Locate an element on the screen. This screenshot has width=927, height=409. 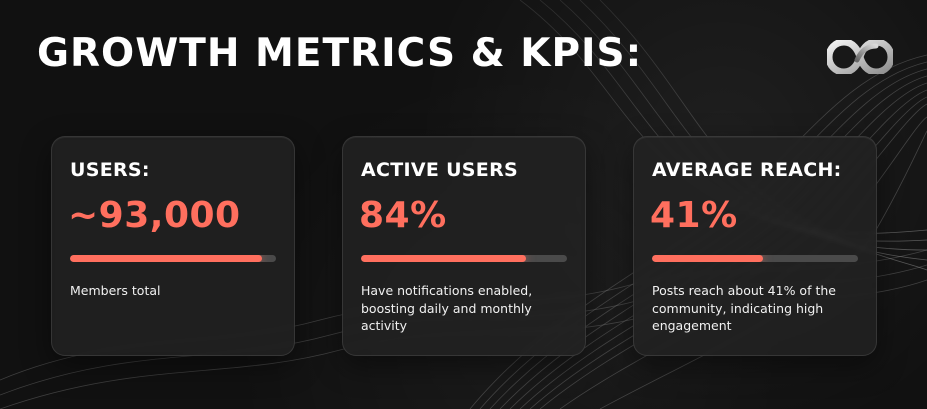
page-title: GROWTH METRICS & KPIS: is located at coordinates (340, 53).